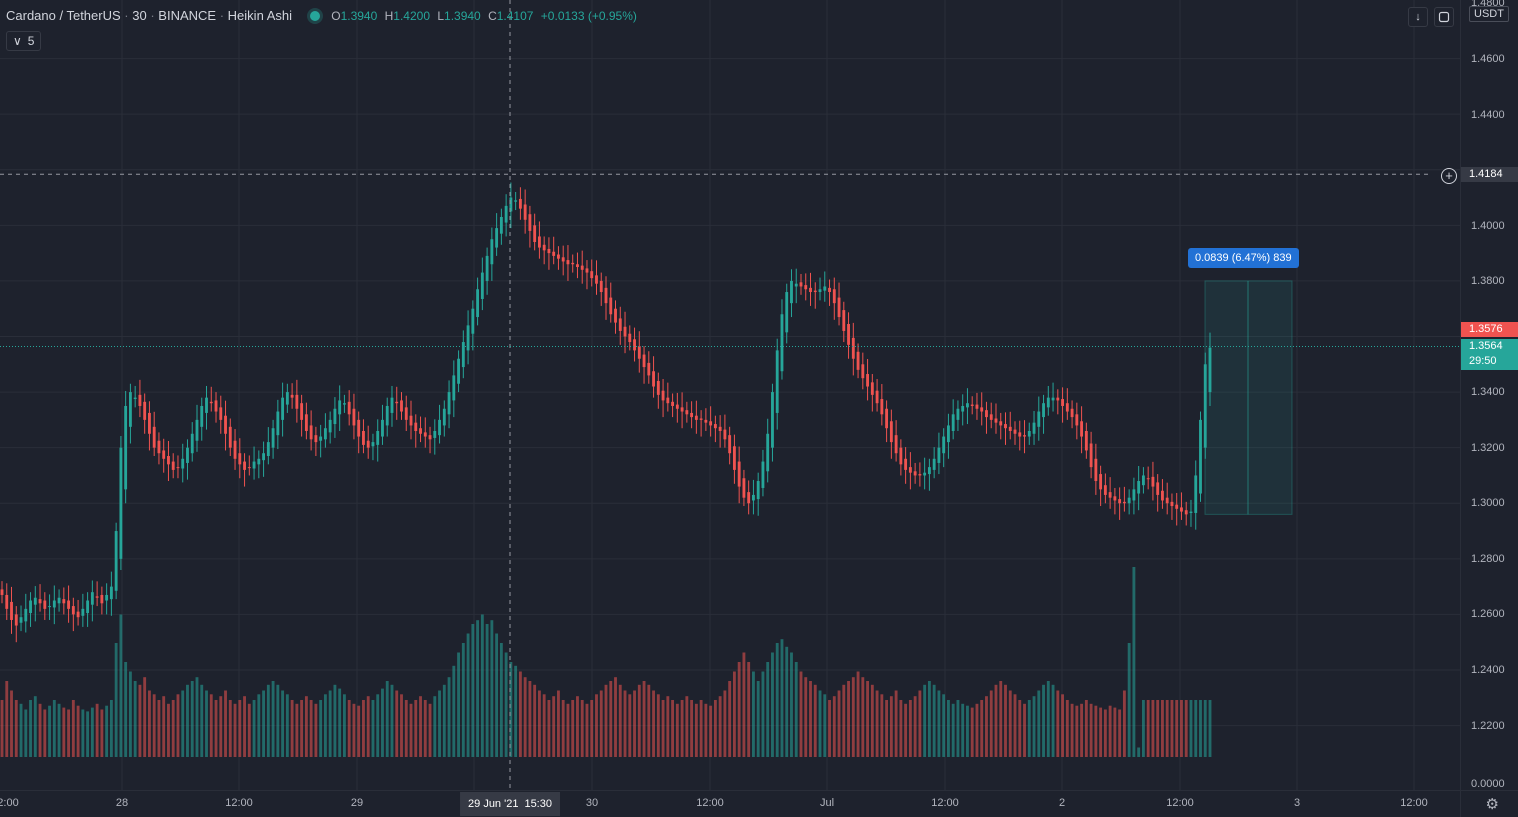  What do you see at coordinates (1489, 174) in the screenshot?
I see `crosshair-price-label: 1.4184` at bounding box center [1489, 174].